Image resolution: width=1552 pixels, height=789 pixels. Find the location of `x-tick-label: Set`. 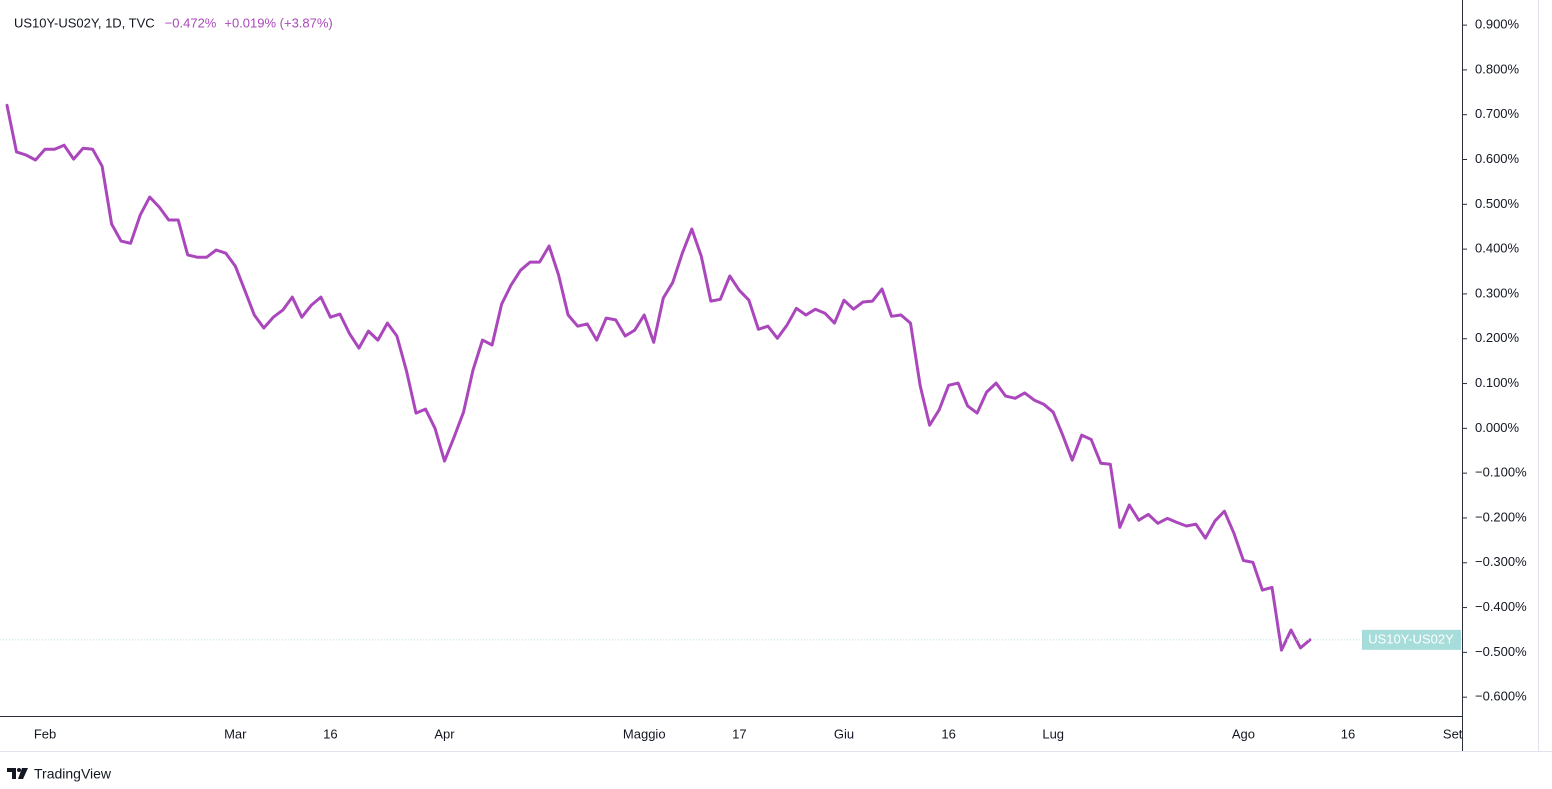

x-tick-label: Set is located at coordinates (1453, 733).